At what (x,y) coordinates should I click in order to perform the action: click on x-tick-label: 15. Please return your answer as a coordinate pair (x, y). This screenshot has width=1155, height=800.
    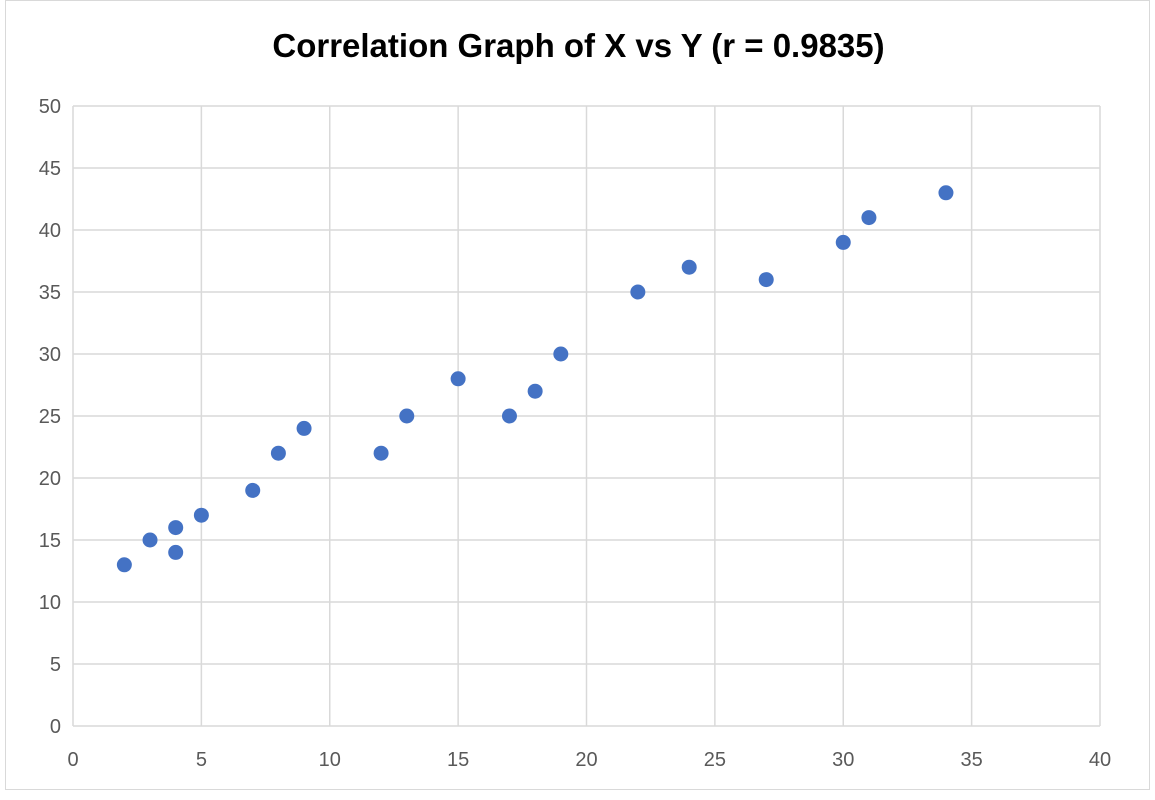
    Looking at the image, I should click on (458, 760).